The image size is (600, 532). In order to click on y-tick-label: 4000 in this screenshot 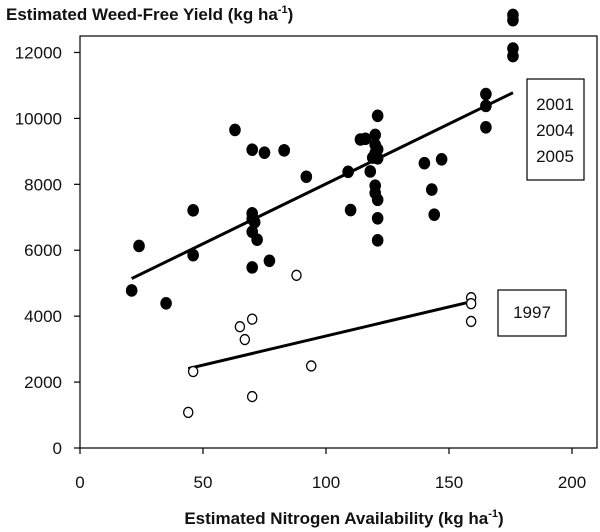, I will do `click(43, 316)`.